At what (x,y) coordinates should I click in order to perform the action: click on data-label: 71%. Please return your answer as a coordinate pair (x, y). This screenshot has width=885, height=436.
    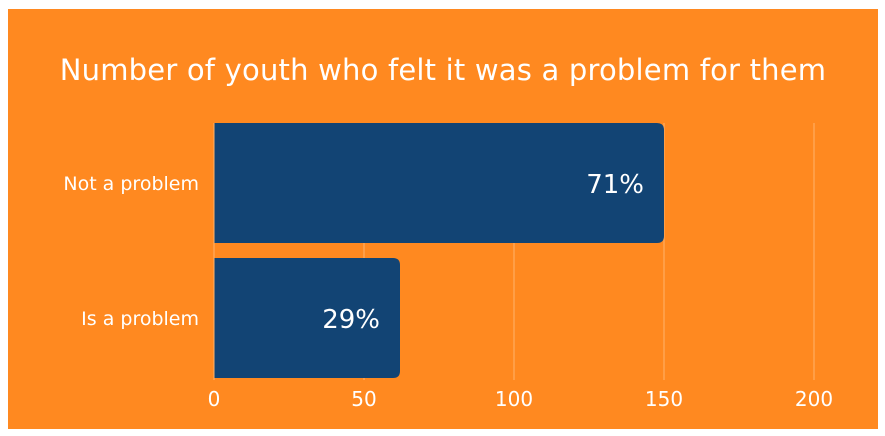
    Looking at the image, I should click on (615, 185).